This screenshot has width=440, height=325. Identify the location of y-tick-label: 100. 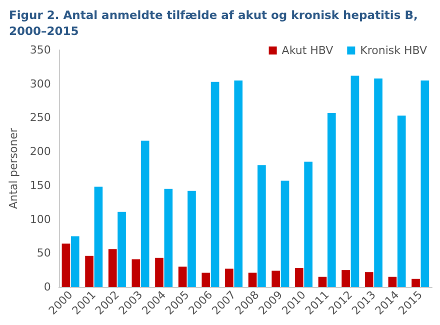
(40, 219).